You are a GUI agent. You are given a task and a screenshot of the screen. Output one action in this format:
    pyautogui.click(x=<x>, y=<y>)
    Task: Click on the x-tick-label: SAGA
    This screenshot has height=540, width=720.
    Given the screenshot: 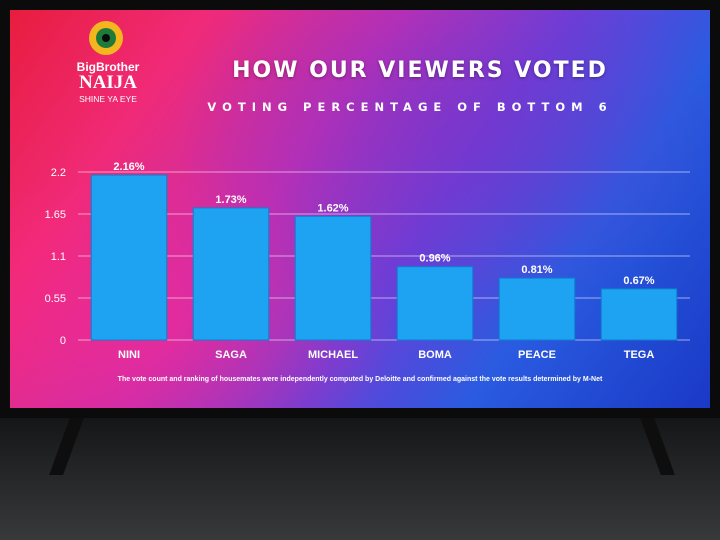 What is the action you would take?
    pyautogui.click(x=231, y=355)
    